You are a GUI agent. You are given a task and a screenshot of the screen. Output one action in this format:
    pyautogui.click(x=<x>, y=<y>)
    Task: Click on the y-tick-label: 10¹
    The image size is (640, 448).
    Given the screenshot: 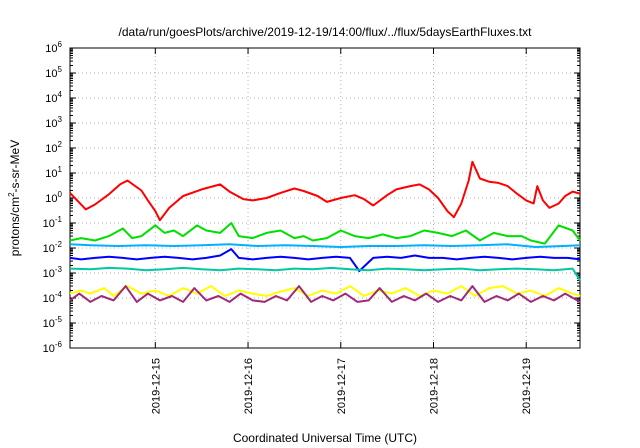 What is the action you would take?
    pyautogui.click(x=53, y=172)
    